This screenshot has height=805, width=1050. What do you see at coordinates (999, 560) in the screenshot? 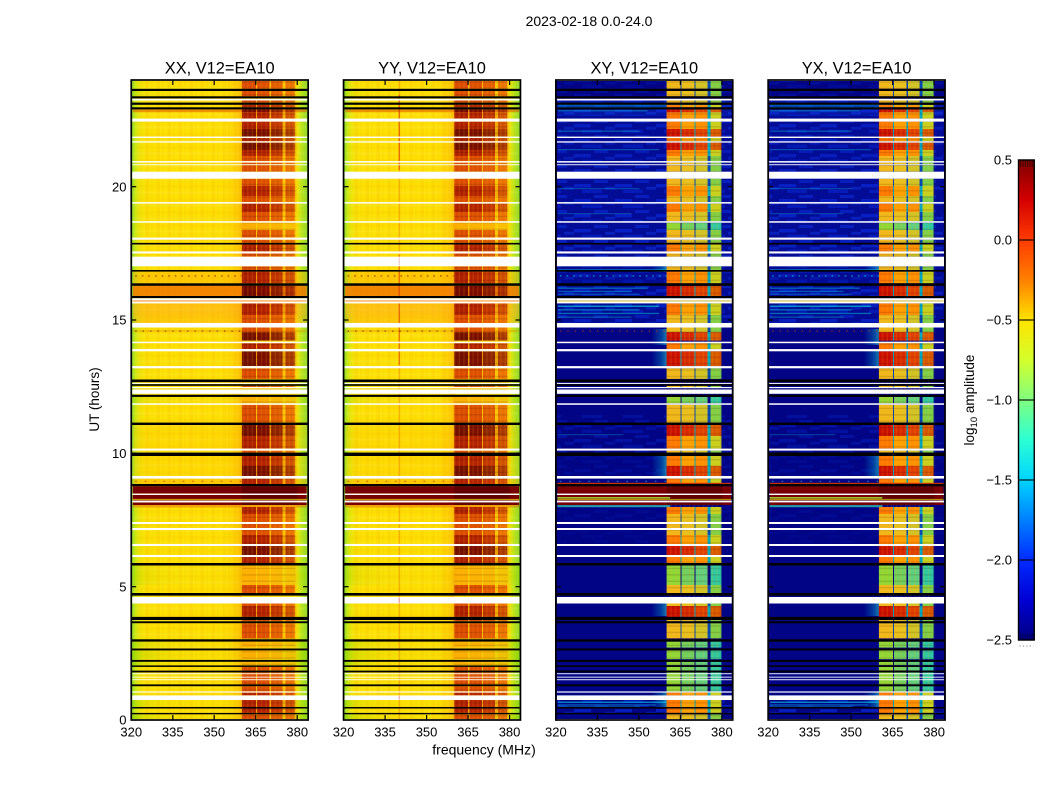
I see `svg-text: −2.0` at bounding box center [999, 560].